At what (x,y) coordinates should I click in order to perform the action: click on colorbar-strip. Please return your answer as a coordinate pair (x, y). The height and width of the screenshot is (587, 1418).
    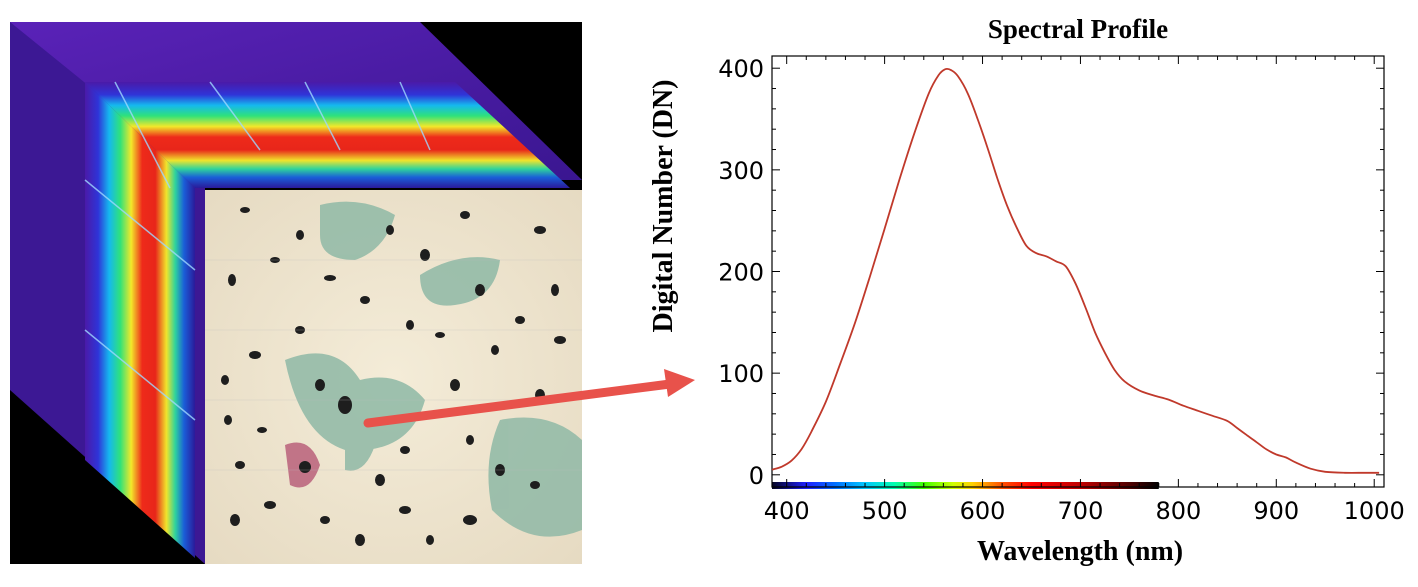
    Looking at the image, I should click on (965, 485).